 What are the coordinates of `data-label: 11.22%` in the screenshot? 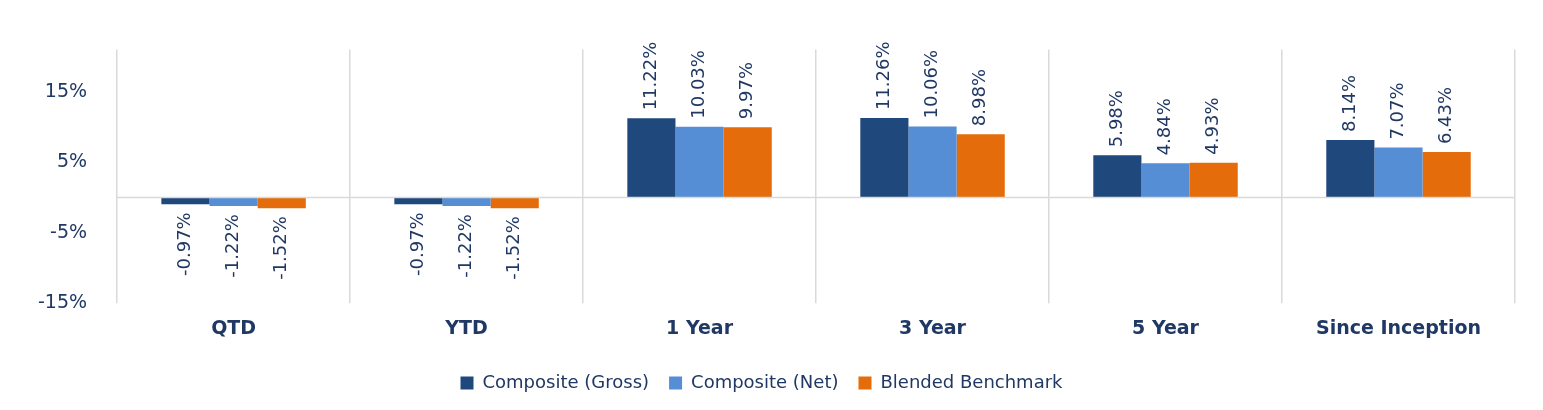 It's located at (650, 76).